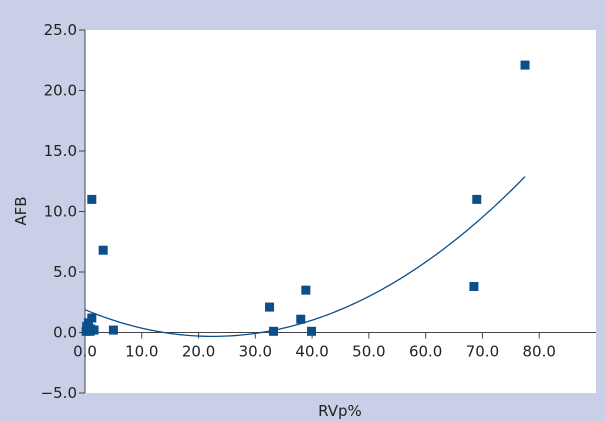 This screenshot has width=605, height=422. I want to click on x-tick-label: 10.0, so click(141, 352).